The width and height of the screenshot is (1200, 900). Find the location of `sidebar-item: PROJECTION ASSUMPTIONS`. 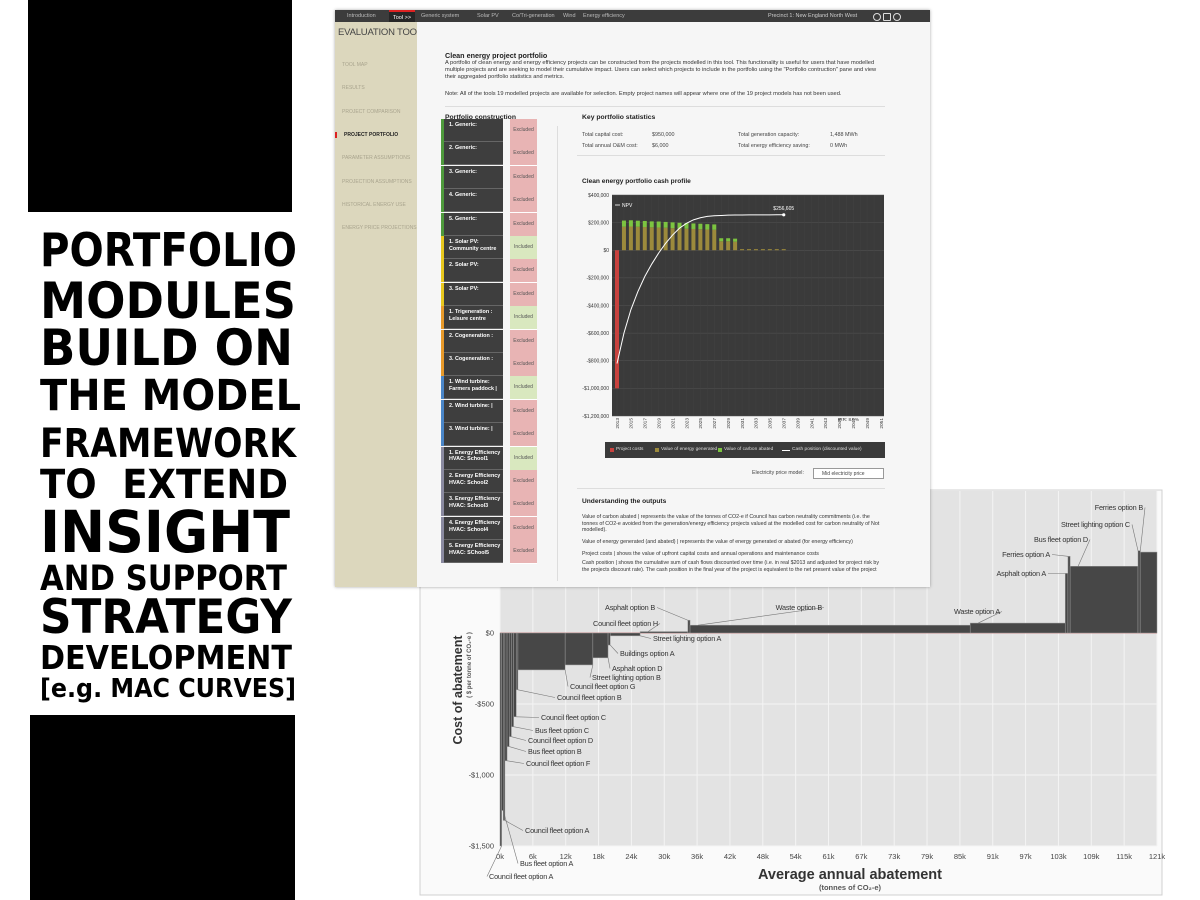

sidebar-item: PROJECTION ASSUMPTIONS is located at coordinates (377, 181).